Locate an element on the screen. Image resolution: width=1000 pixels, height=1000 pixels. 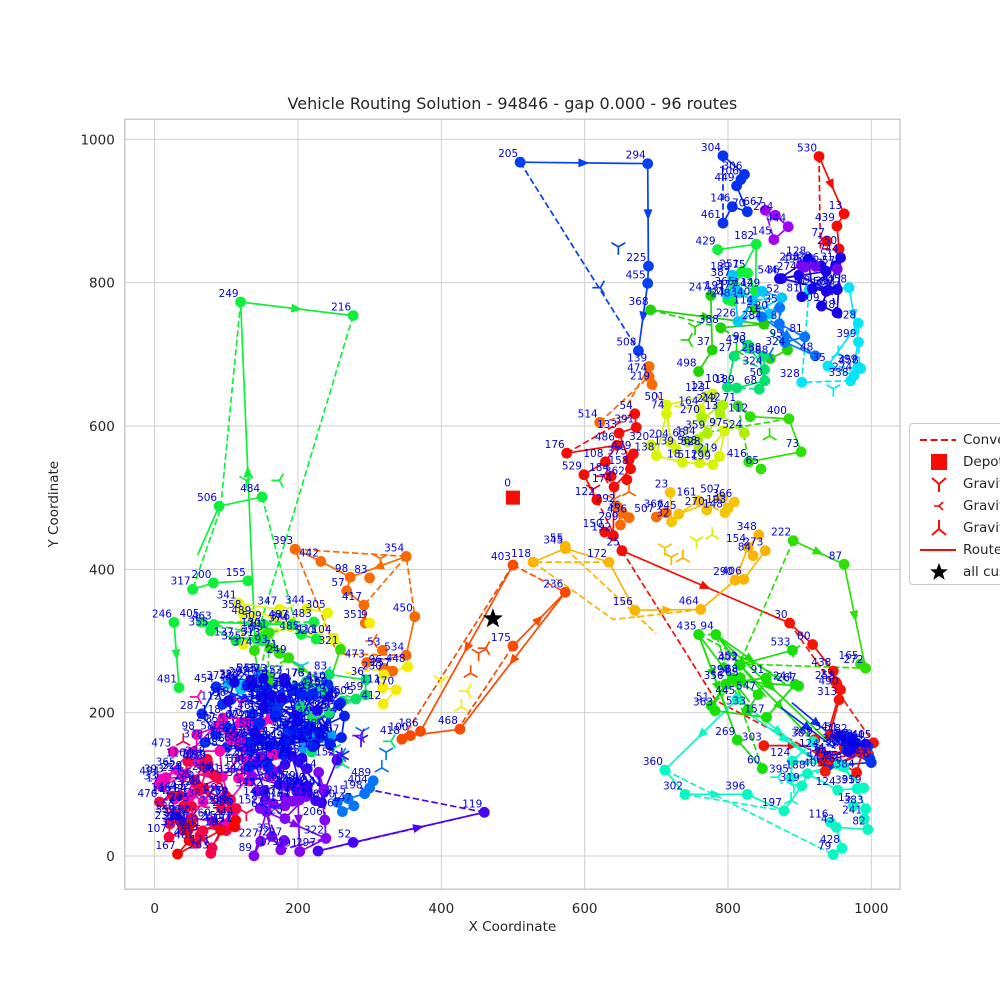
customer-label: 405 is located at coordinates (861, 735).